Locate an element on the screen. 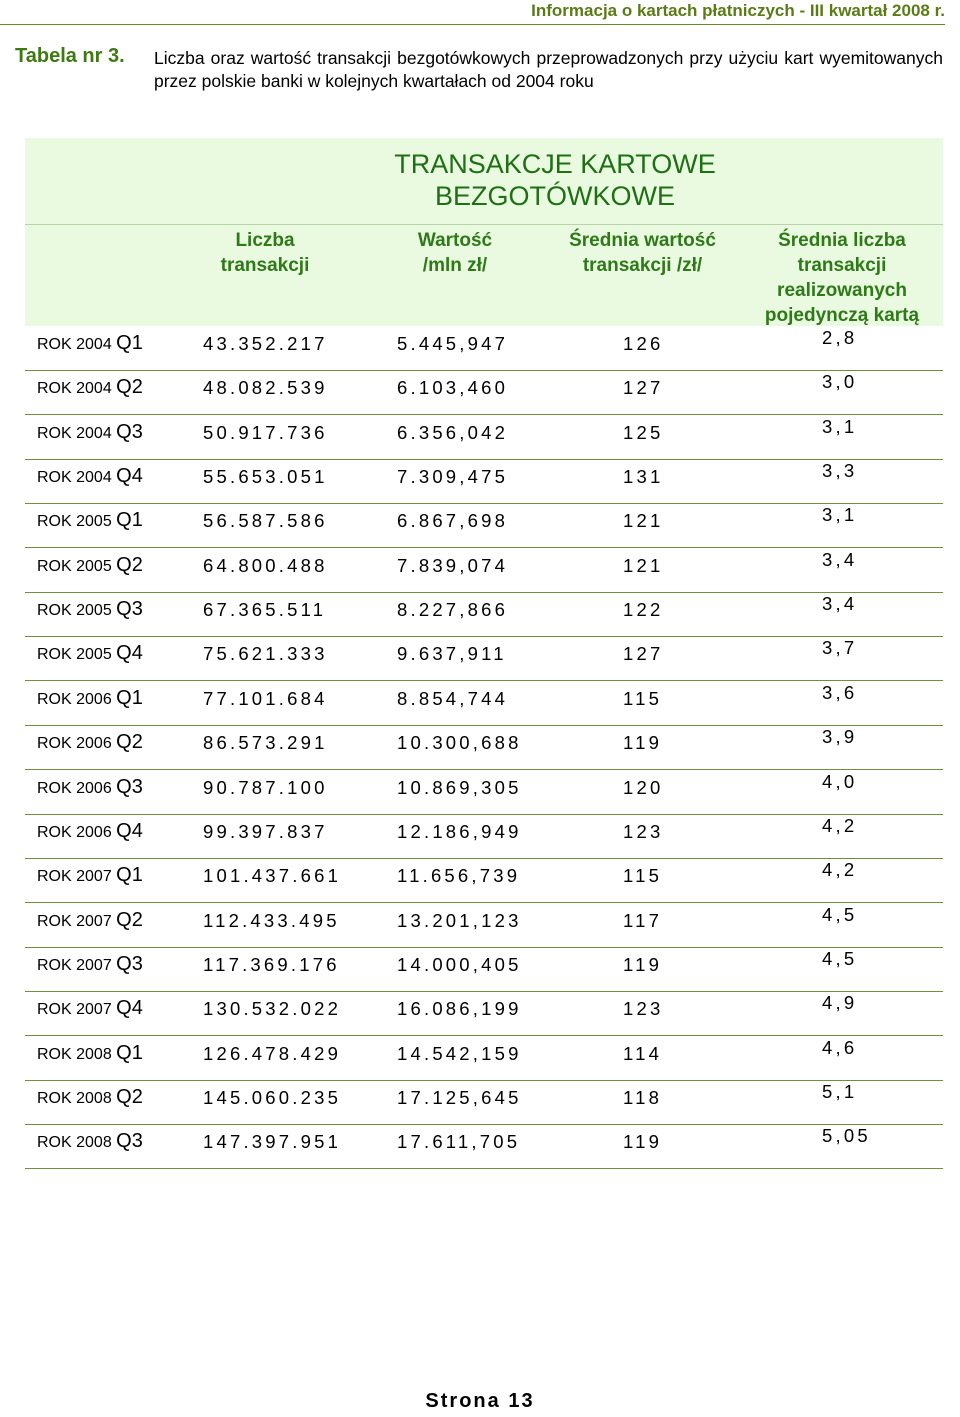 This screenshot has height=1417, width=960. table-row: ROK 2007 Q3 117.369.176 14.000,405 119 4,5 is located at coordinates (484, 969).